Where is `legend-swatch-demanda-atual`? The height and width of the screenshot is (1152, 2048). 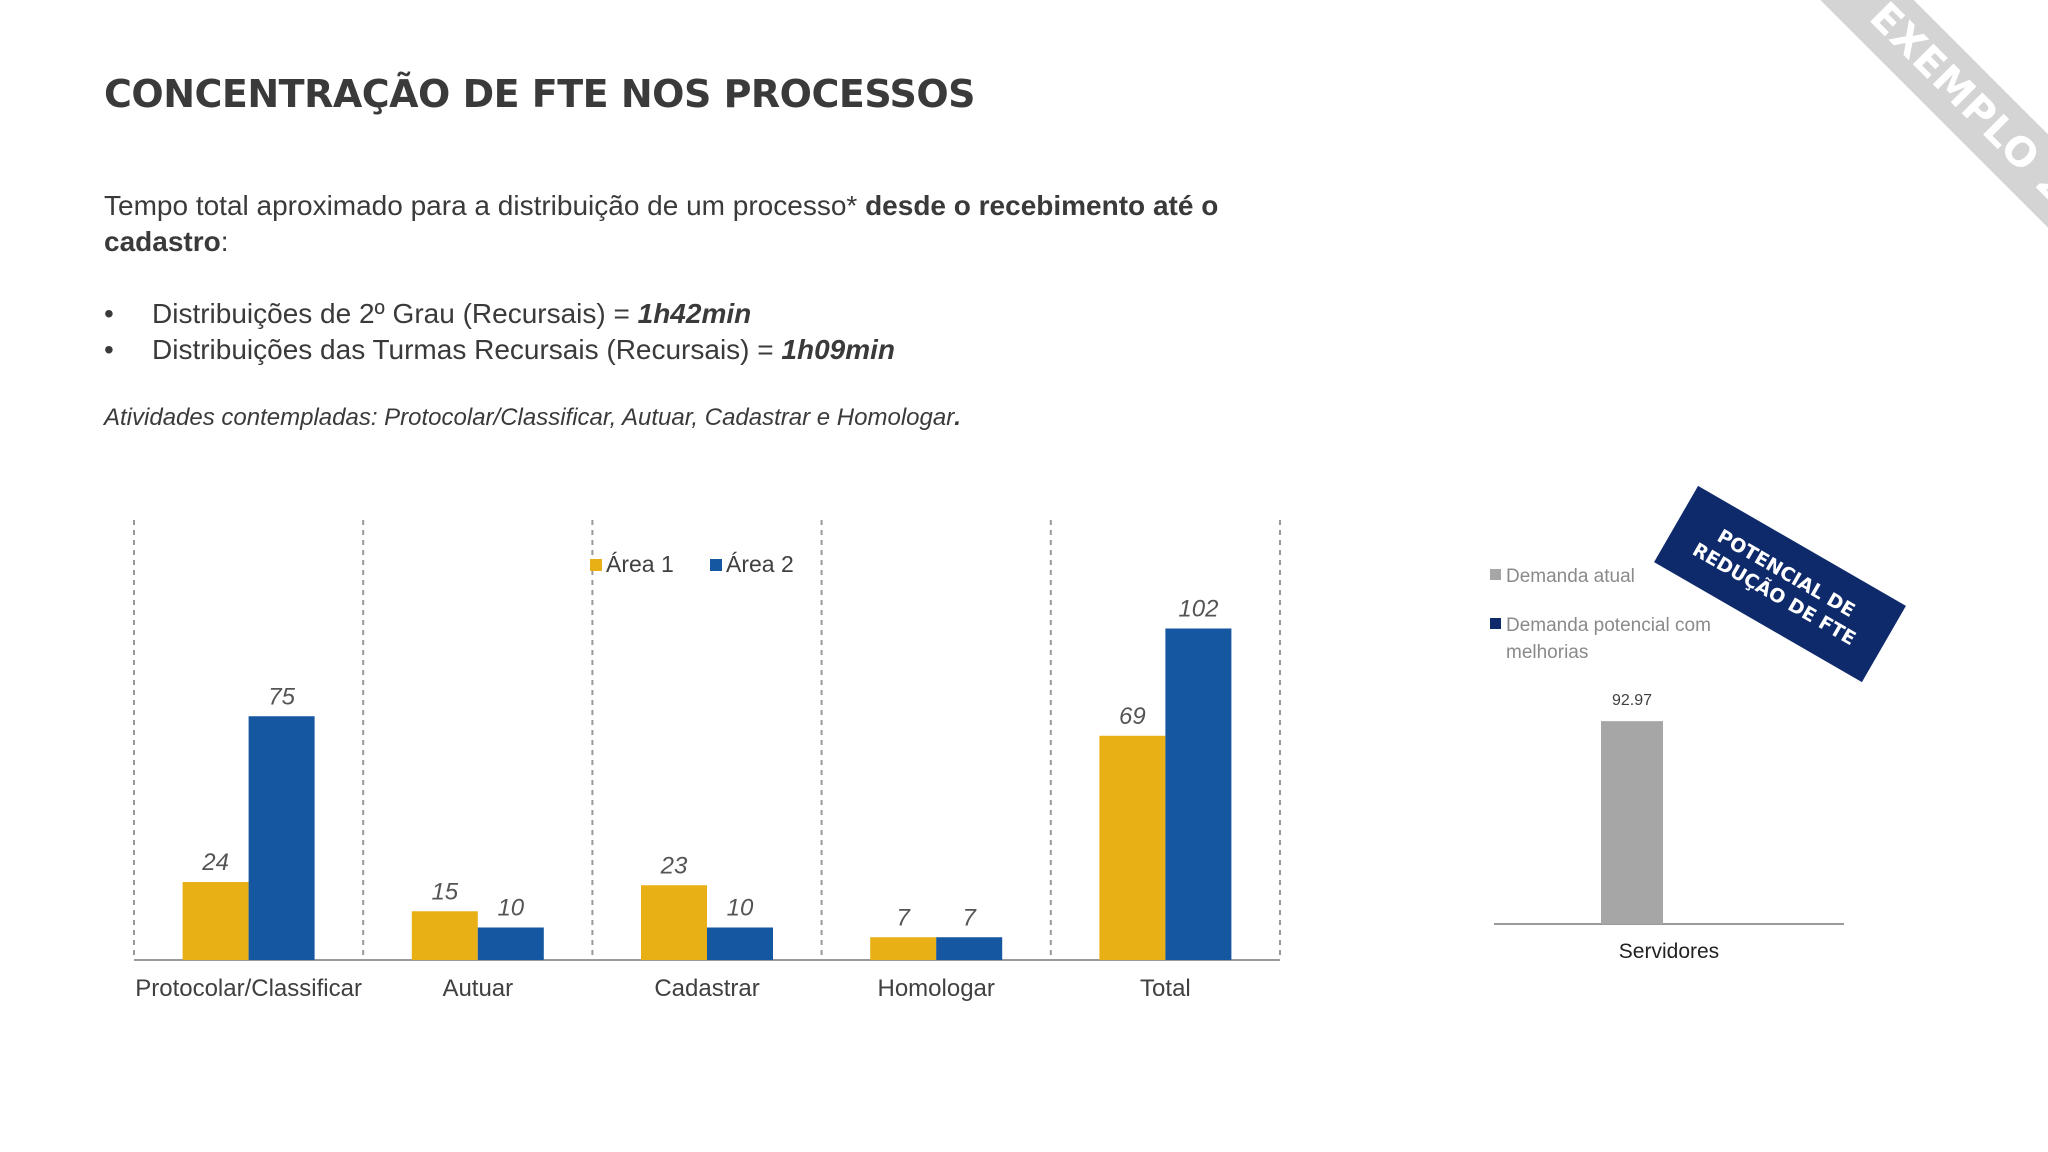 legend-swatch-demanda-atual is located at coordinates (1495, 574).